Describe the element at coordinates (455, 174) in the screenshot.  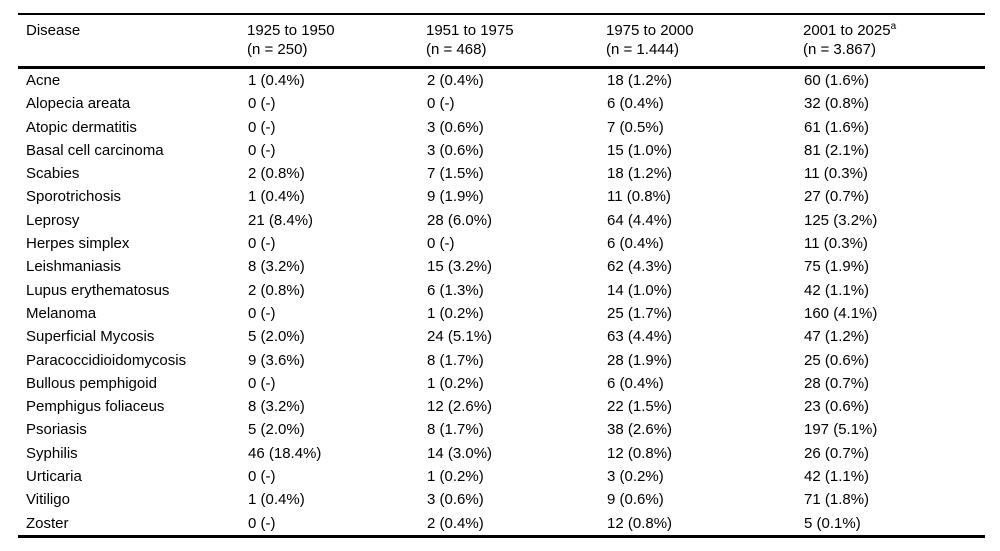
I see `value-cell: 7 (1.5%)` at that location.